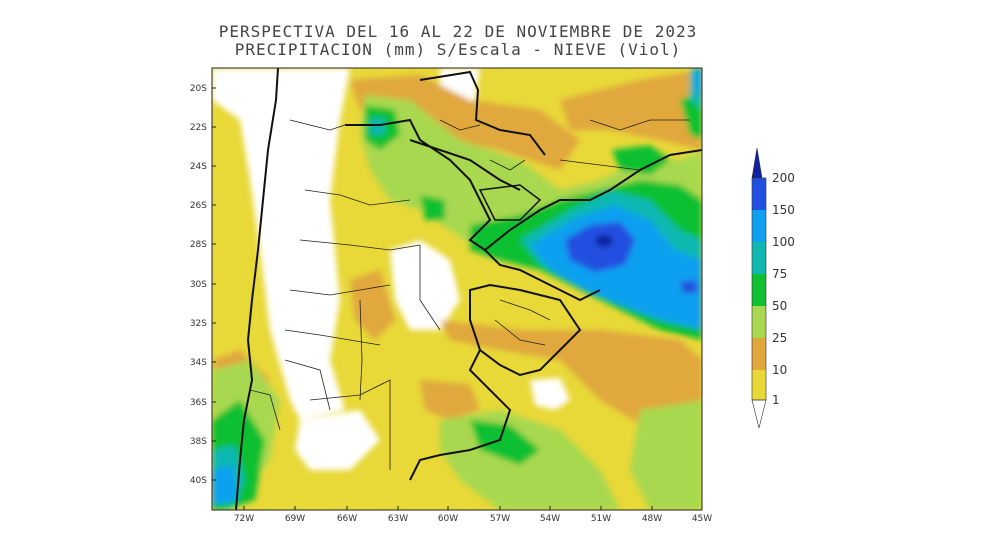 The image size is (1000, 551). What do you see at coordinates (776, 400) in the screenshot?
I see `colorbar-label: 1` at bounding box center [776, 400].